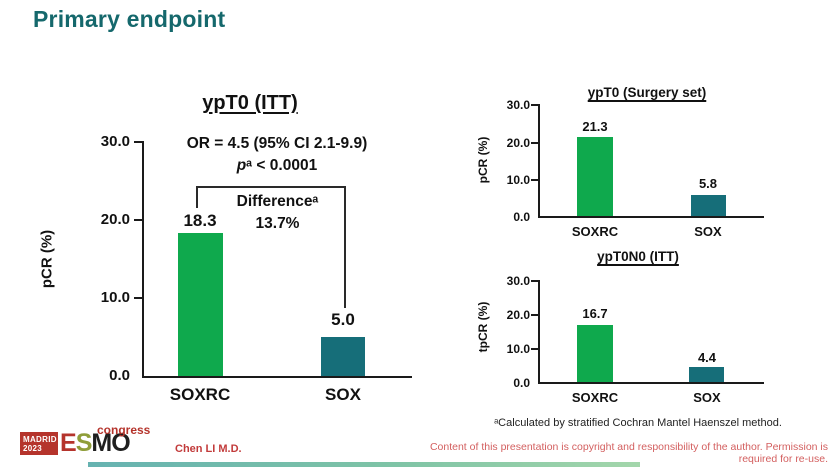  I want to click on esmo-letter-s: S, so click(84, 443).